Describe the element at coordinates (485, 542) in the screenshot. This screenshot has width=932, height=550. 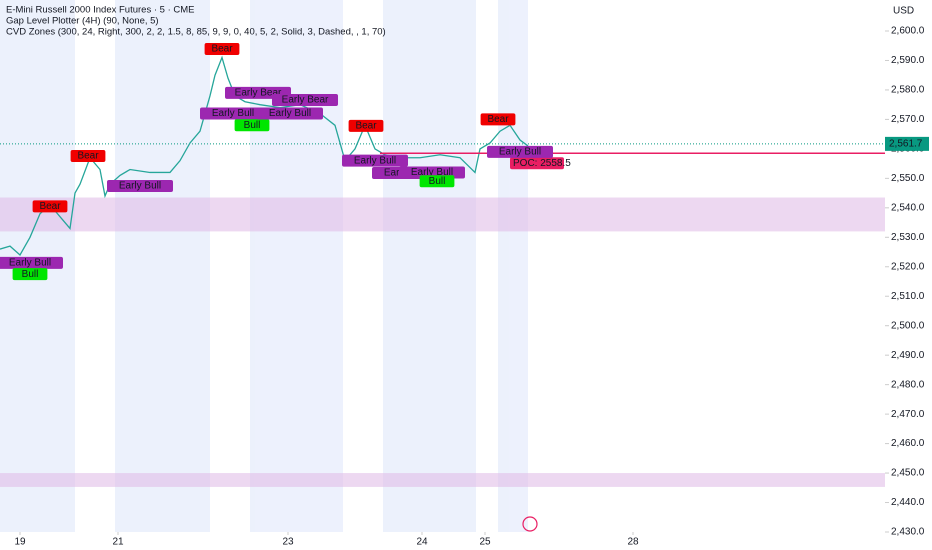
I see `x-tick-label: 25` at that location.